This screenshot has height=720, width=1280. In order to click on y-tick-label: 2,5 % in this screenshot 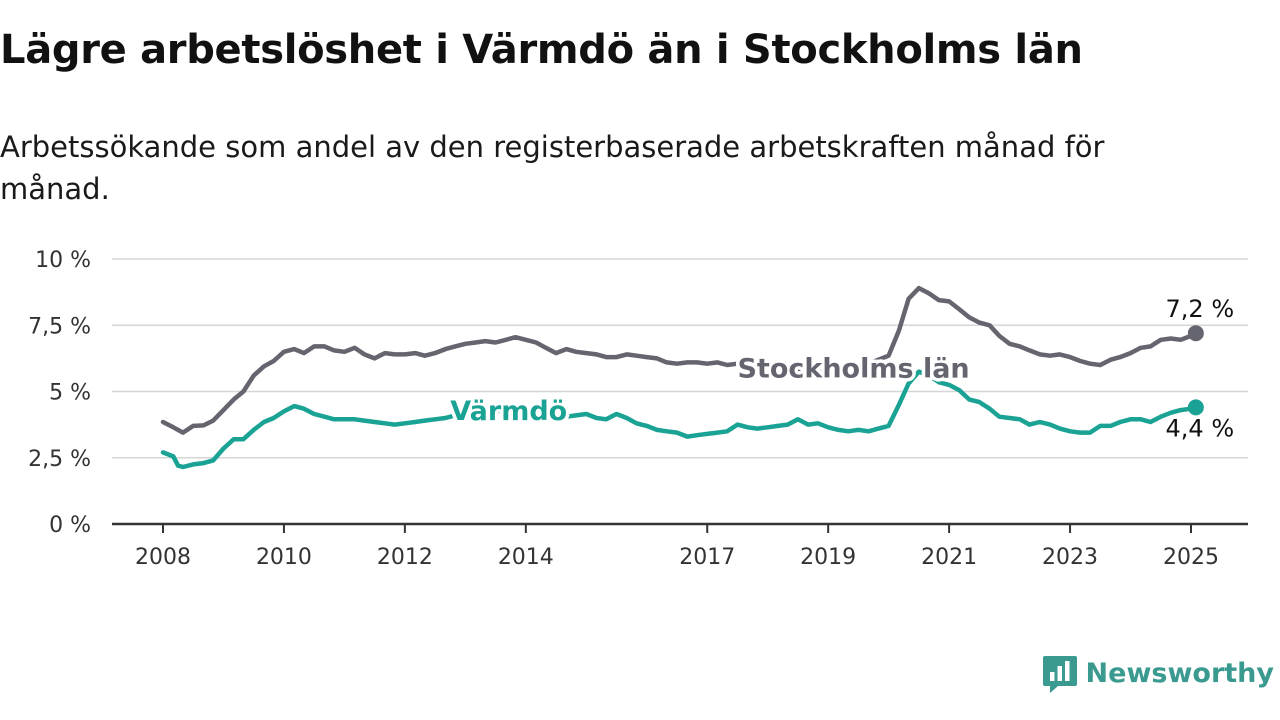, I will do `click(59, 459)`.